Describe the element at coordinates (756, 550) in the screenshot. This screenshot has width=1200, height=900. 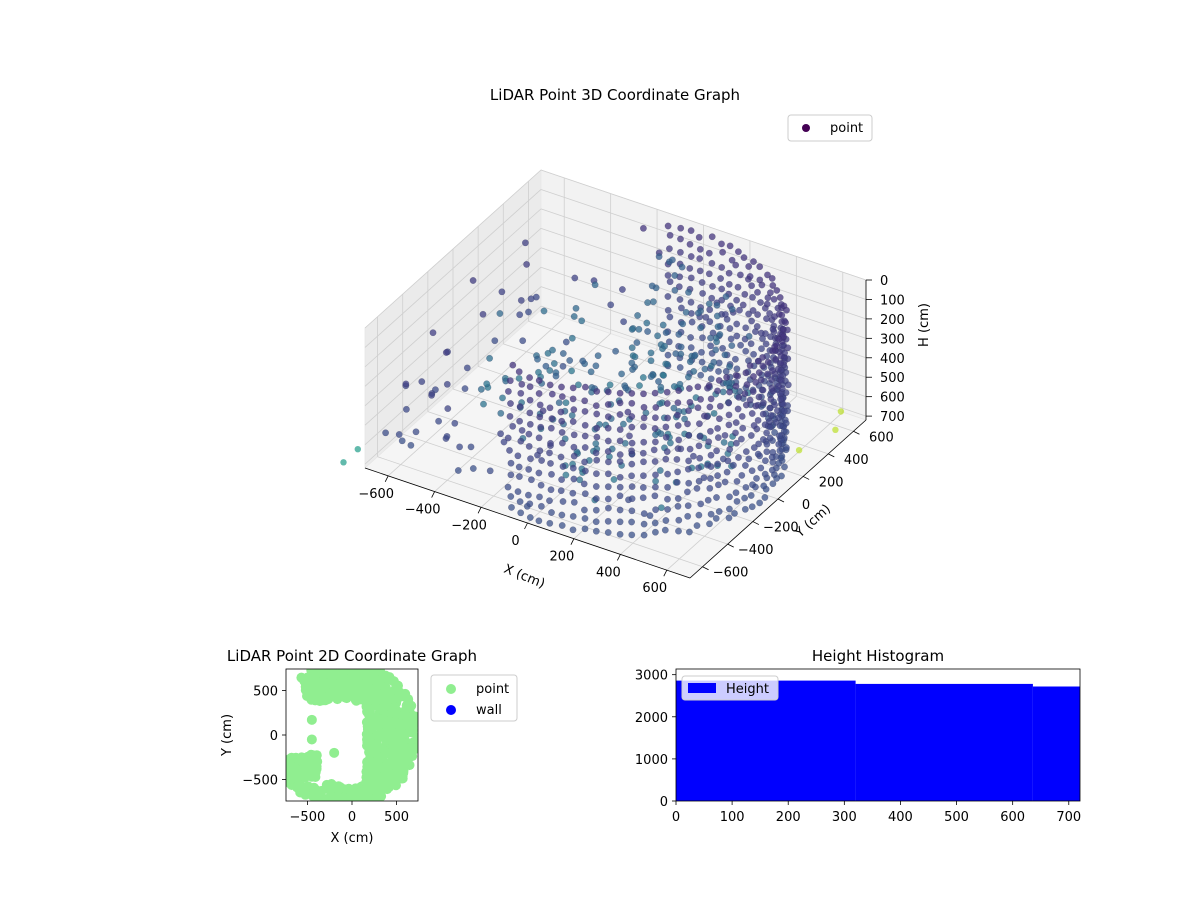
I see `y-tick-label-3d: −400` at that location.